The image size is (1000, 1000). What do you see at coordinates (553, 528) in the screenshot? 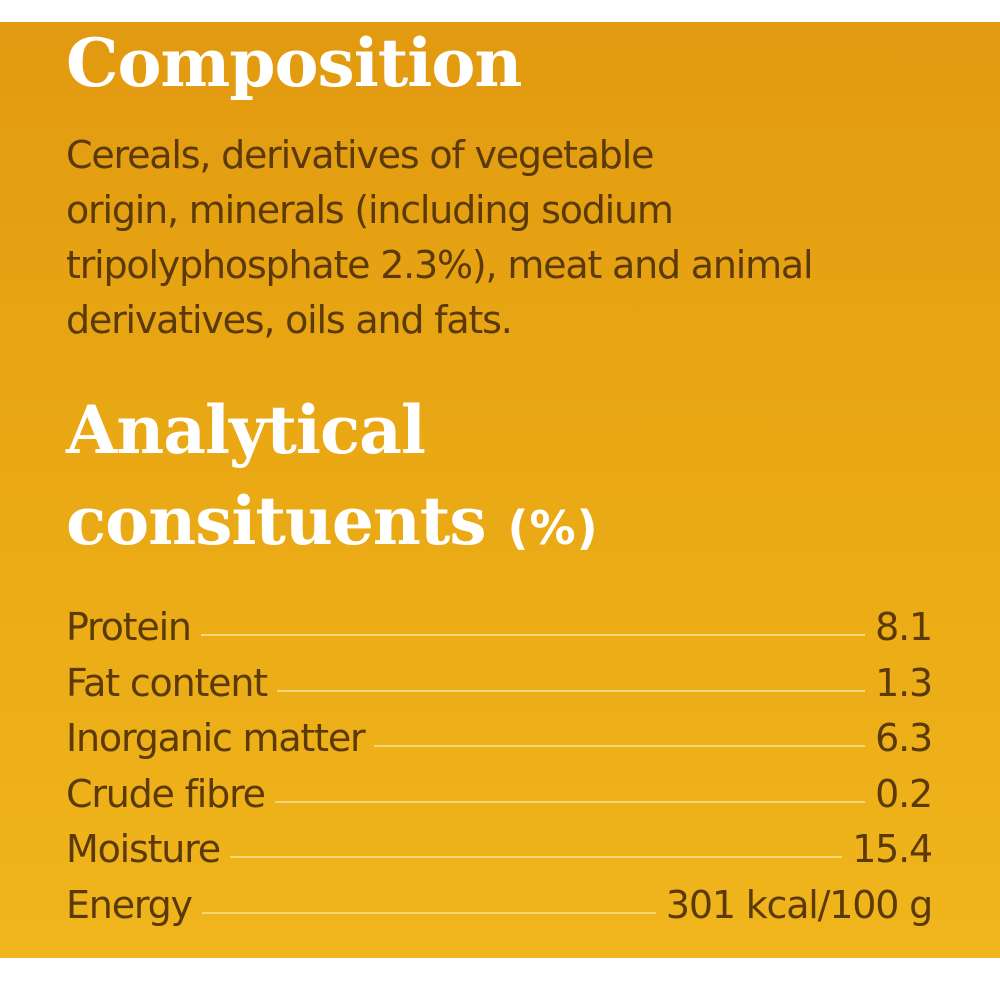
I see `unit: (%)` at bounding box center [553, 528].